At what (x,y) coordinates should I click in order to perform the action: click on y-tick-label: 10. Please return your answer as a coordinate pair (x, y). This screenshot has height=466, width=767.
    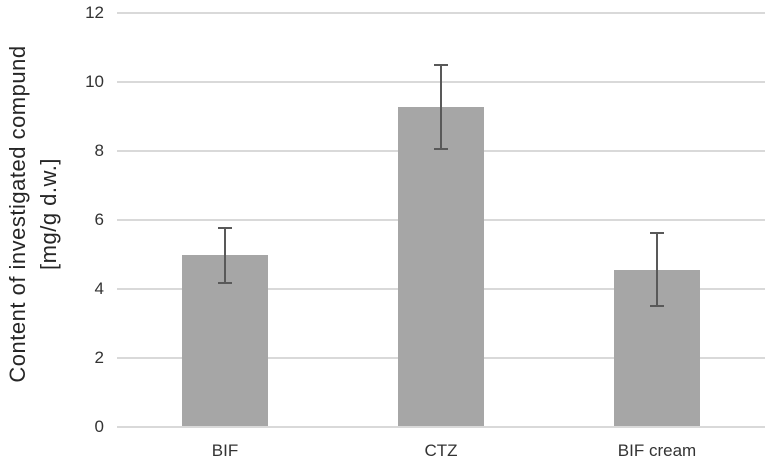
    Looking at the image, I should click on (94, 81).